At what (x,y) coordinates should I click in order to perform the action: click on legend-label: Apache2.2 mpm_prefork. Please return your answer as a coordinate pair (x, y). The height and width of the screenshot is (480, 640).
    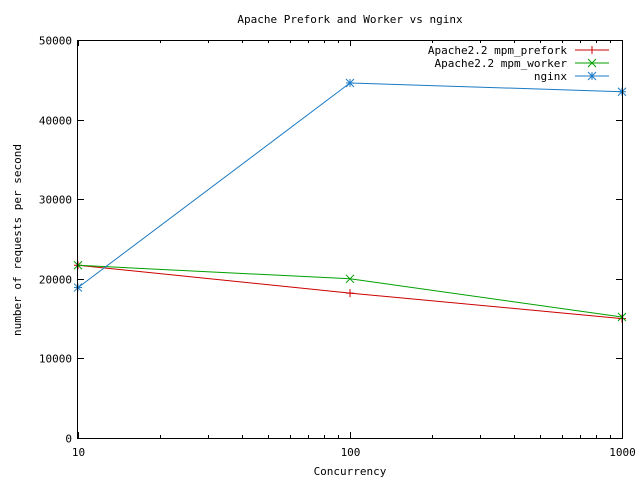
    Looking at the image, I should click on (497, 50).